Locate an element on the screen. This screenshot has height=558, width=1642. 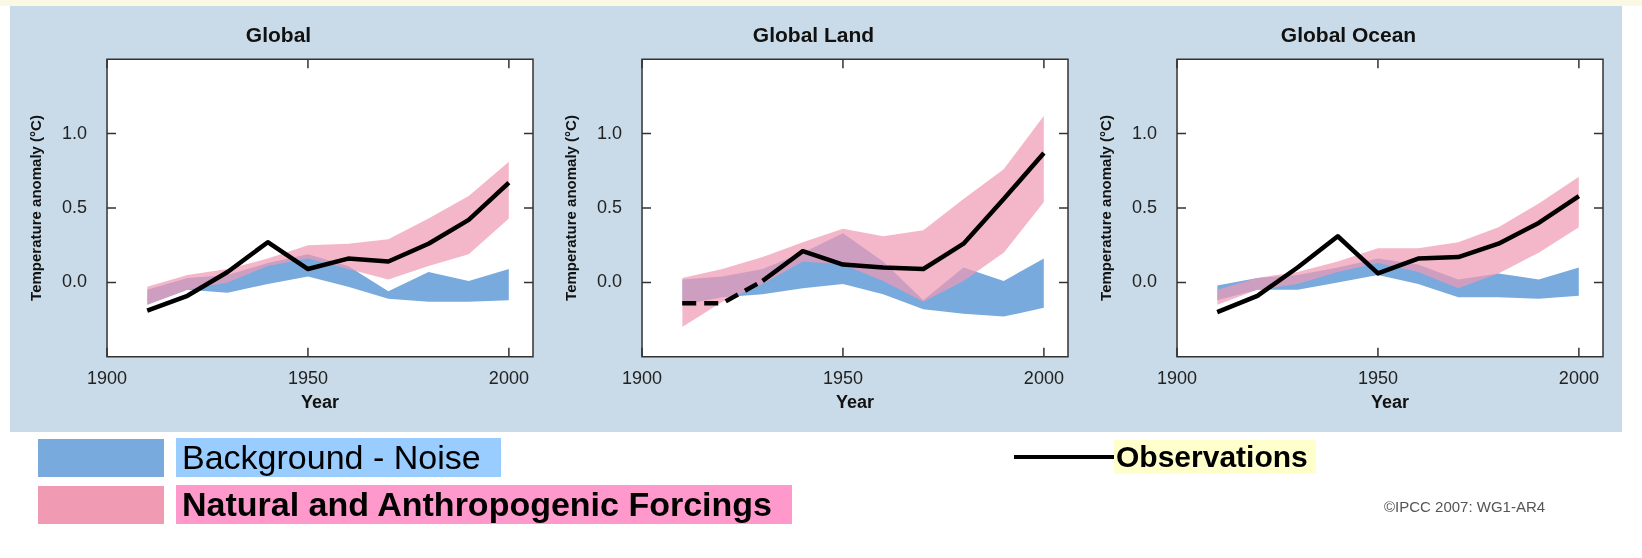
legend-label: Observations is located at coordinates (1215, 457).